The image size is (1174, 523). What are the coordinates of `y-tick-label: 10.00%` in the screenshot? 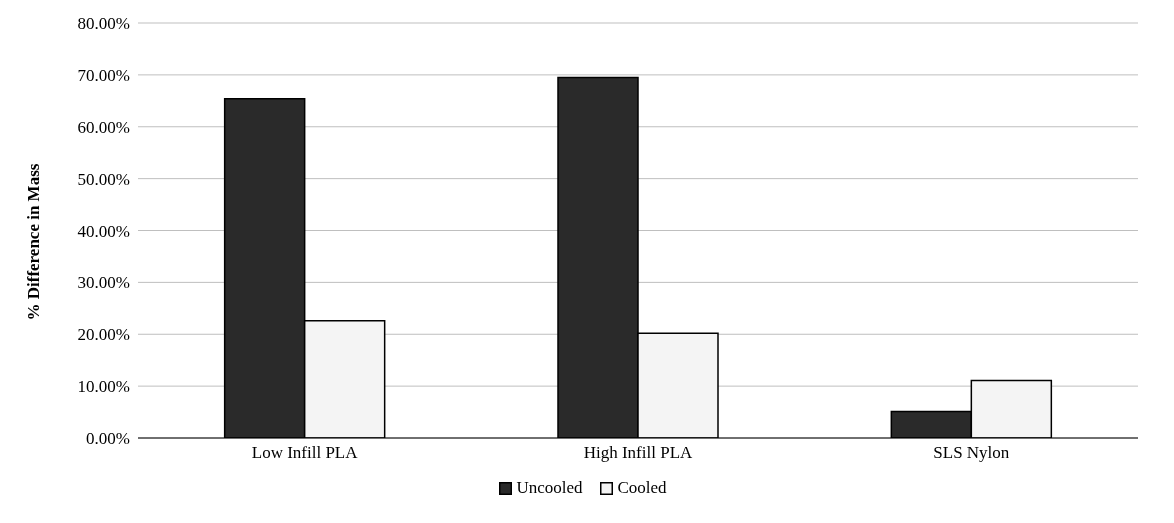 It's located at (103, 387).